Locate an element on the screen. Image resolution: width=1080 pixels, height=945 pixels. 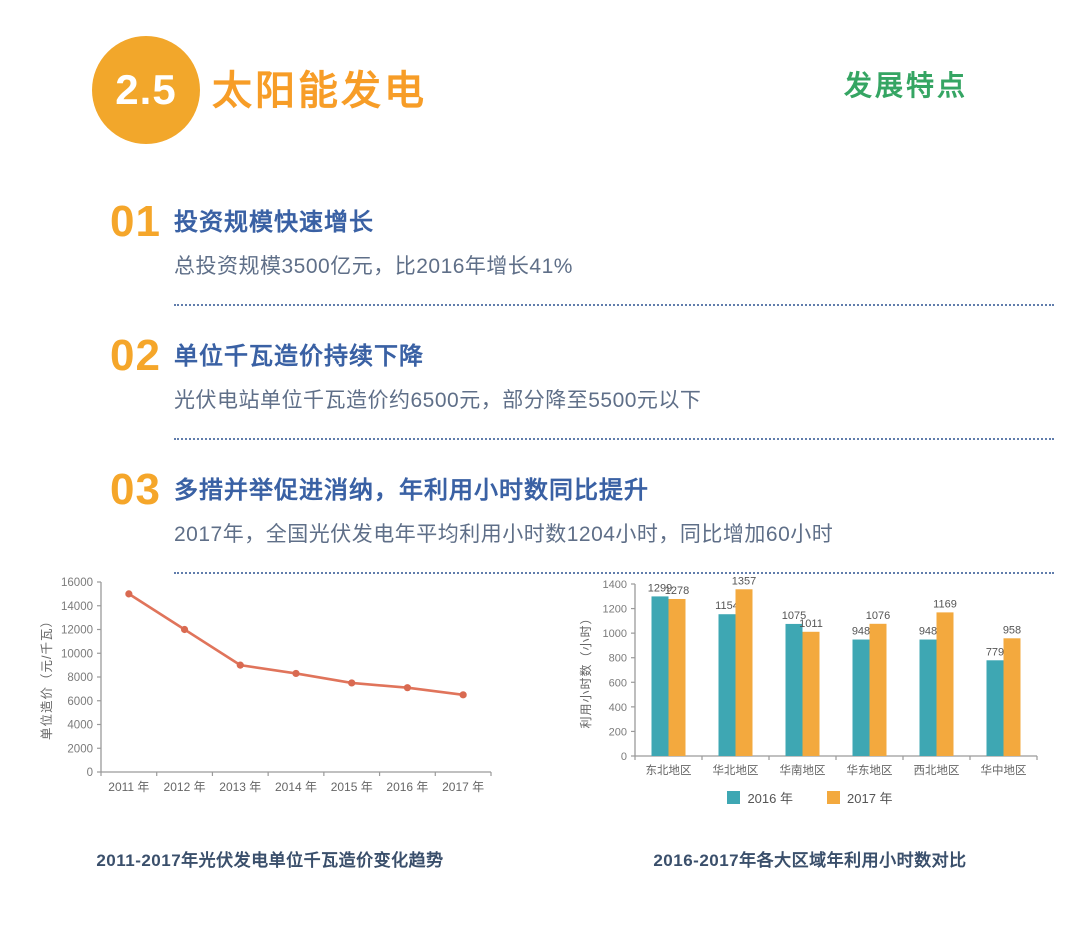
svg-text: 1299 is located at coordinates (660, 588).